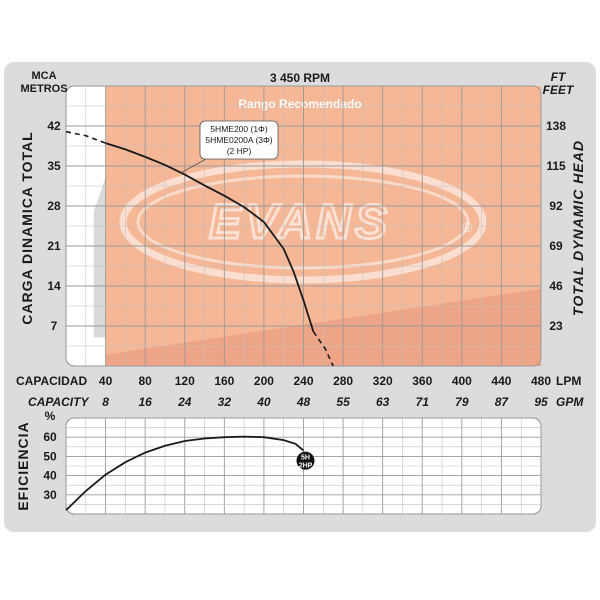  I want to click on x-tick-lpm: 40, so click(106, 381).